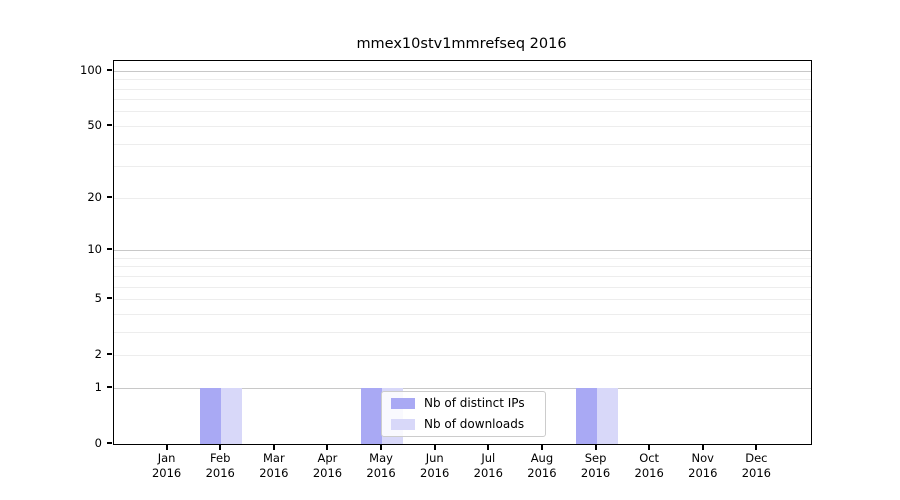  Describe the element at coordinates (435, 465) in the screenshot. I see `x-tick-label: Jun 2016` at that location.